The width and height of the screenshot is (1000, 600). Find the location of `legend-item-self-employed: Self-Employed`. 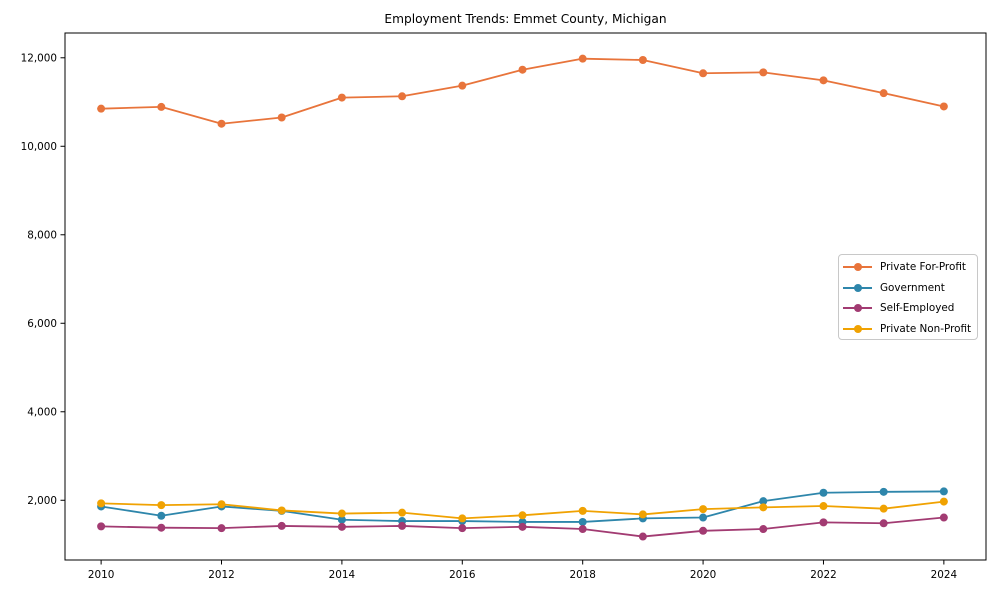

legend-item-self-employed: Self-Employed is located at coordinates (910, 308).